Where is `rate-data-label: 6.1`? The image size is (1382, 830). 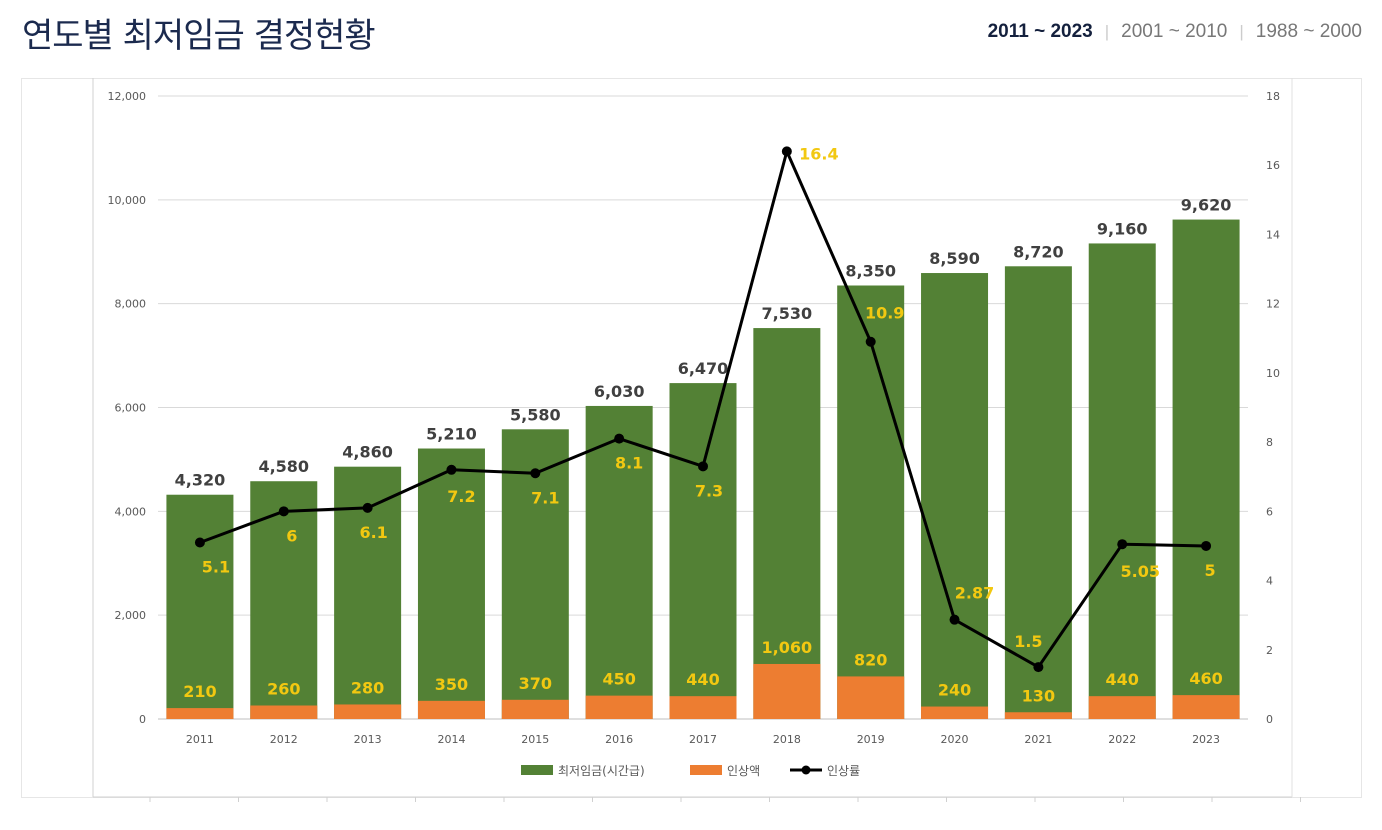
rate-data-label: 6.1 is located at coordinates (373, 532).